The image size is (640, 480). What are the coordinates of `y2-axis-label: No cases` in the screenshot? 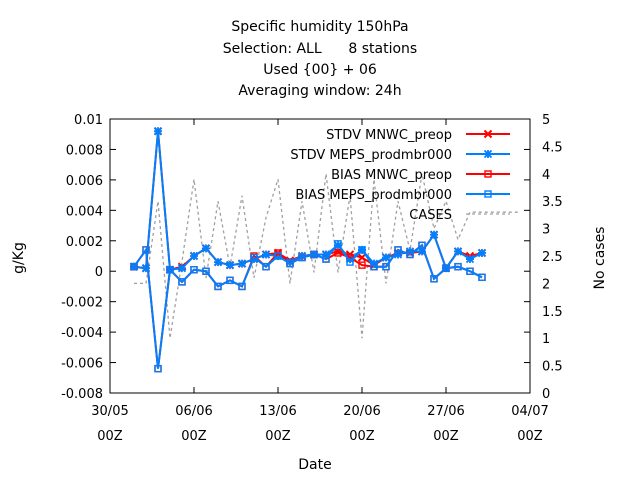 It's located at (600, 258).